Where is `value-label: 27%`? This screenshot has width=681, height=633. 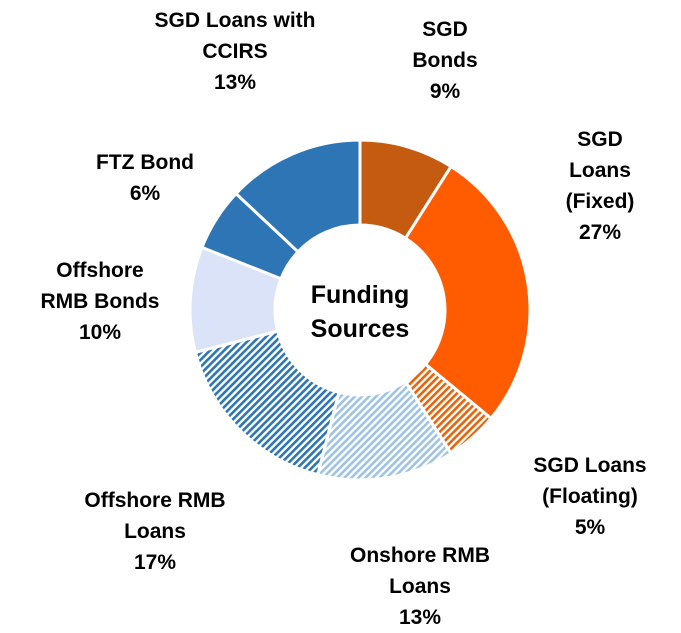 value-label: 27% is located at coordinates (600, 232).